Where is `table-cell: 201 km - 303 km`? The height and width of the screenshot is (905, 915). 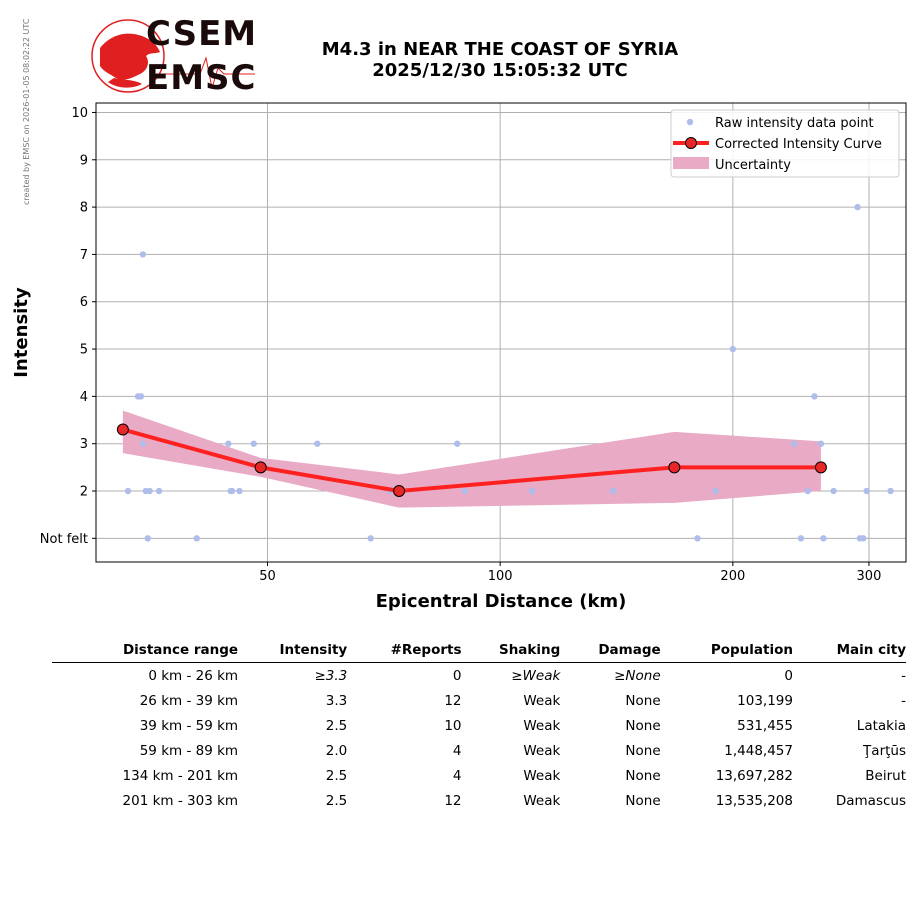
table-cell: 201 km - 303 km is located at coordinates (180, 800).